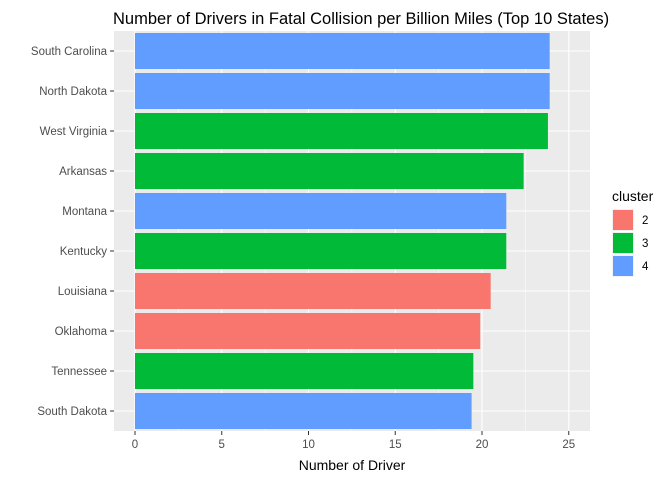  Describe the element at coordinates (568, 445) in the screenshot. I see `x-tick-label: 25` at that location.